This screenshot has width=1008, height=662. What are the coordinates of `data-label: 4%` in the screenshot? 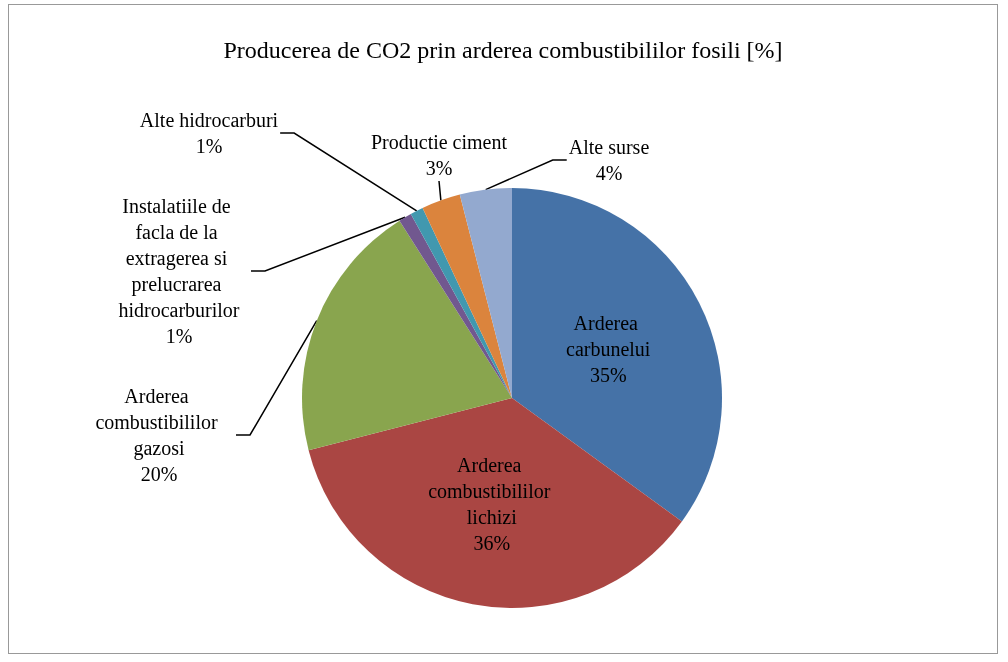 It's located at (609, 173).